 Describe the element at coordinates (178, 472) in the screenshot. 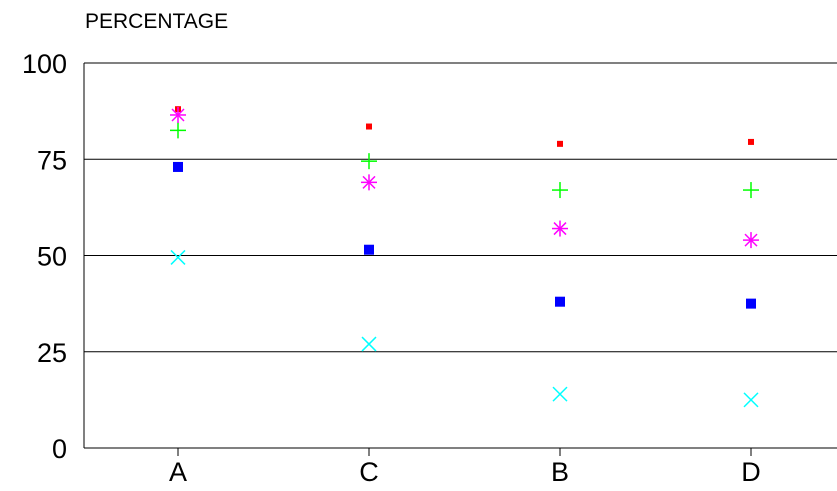

I see `x-tick-label: A` at that location.